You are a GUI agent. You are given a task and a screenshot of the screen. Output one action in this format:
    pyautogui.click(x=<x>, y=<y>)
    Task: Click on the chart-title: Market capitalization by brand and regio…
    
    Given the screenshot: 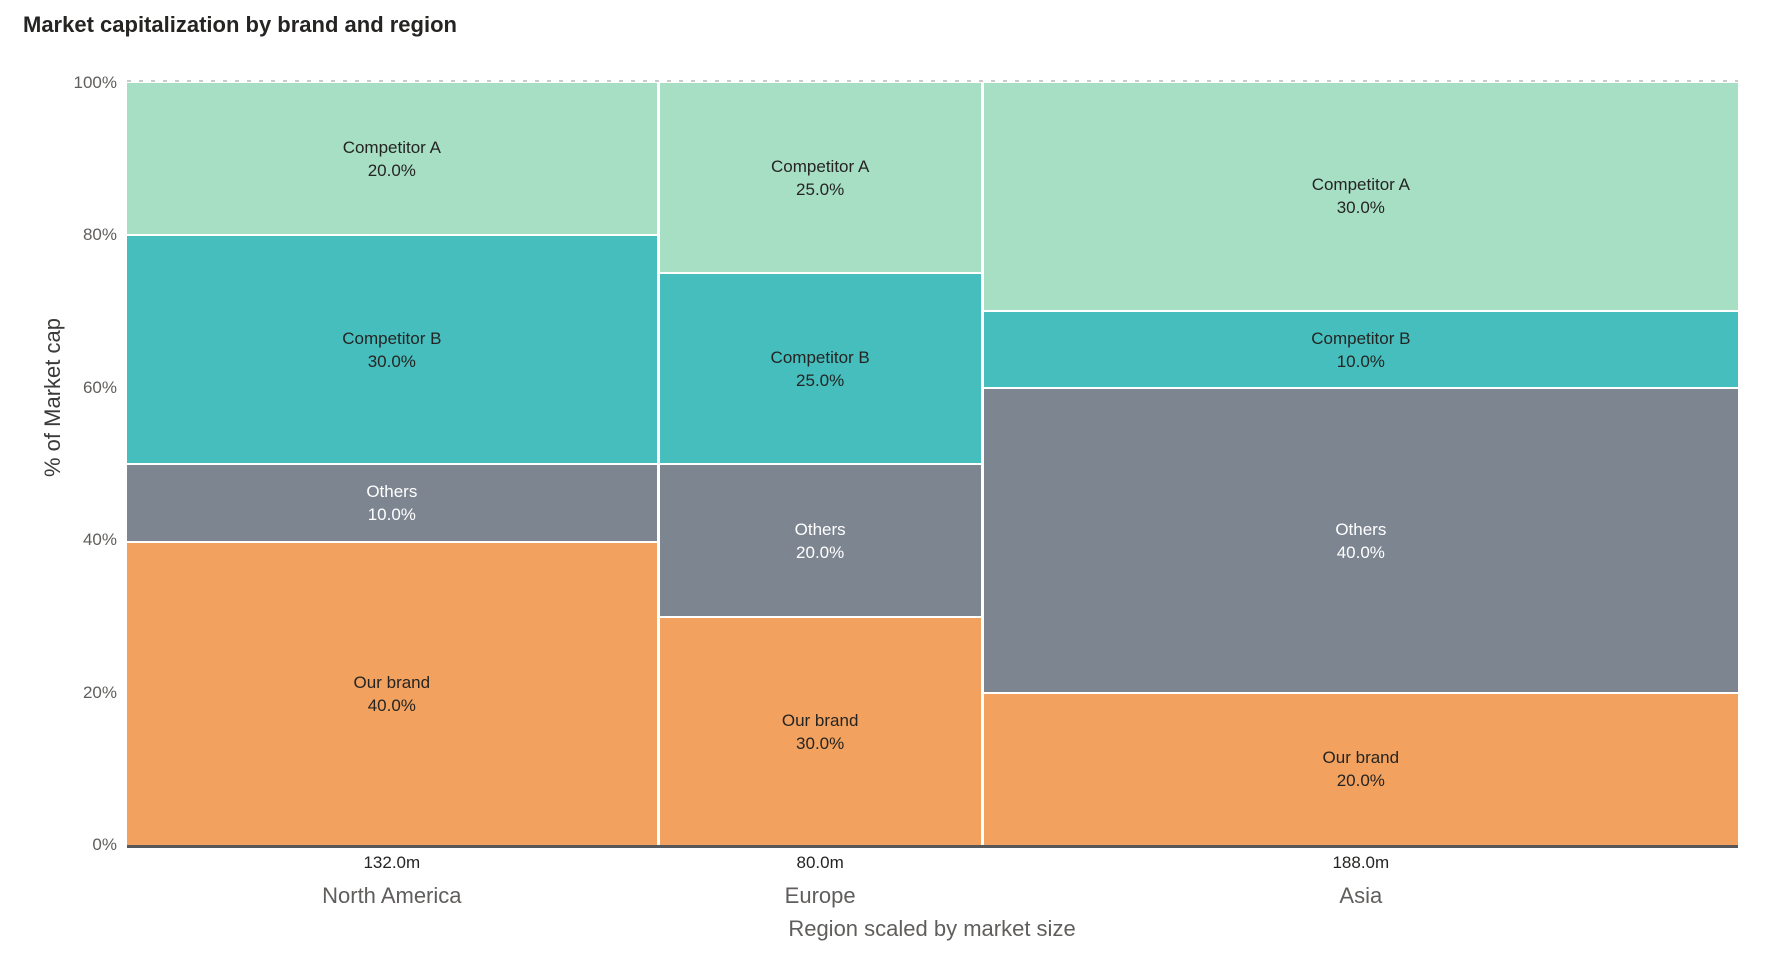 What is the action you would take?
    pyautogui.click(x=240, y=24)
    